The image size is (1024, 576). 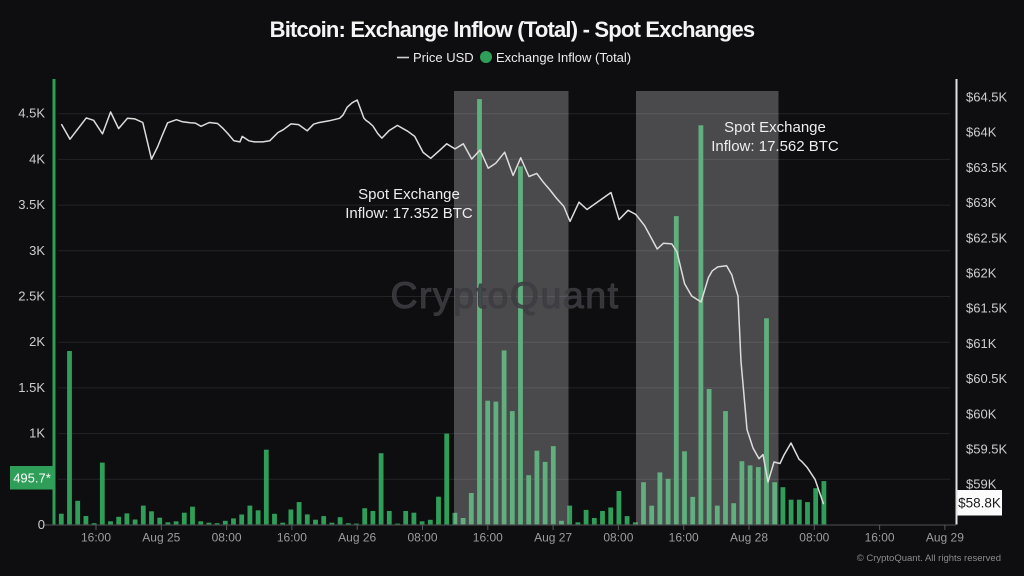 I want to click on svg-text: Aug 27, so click(x=553, y=538).